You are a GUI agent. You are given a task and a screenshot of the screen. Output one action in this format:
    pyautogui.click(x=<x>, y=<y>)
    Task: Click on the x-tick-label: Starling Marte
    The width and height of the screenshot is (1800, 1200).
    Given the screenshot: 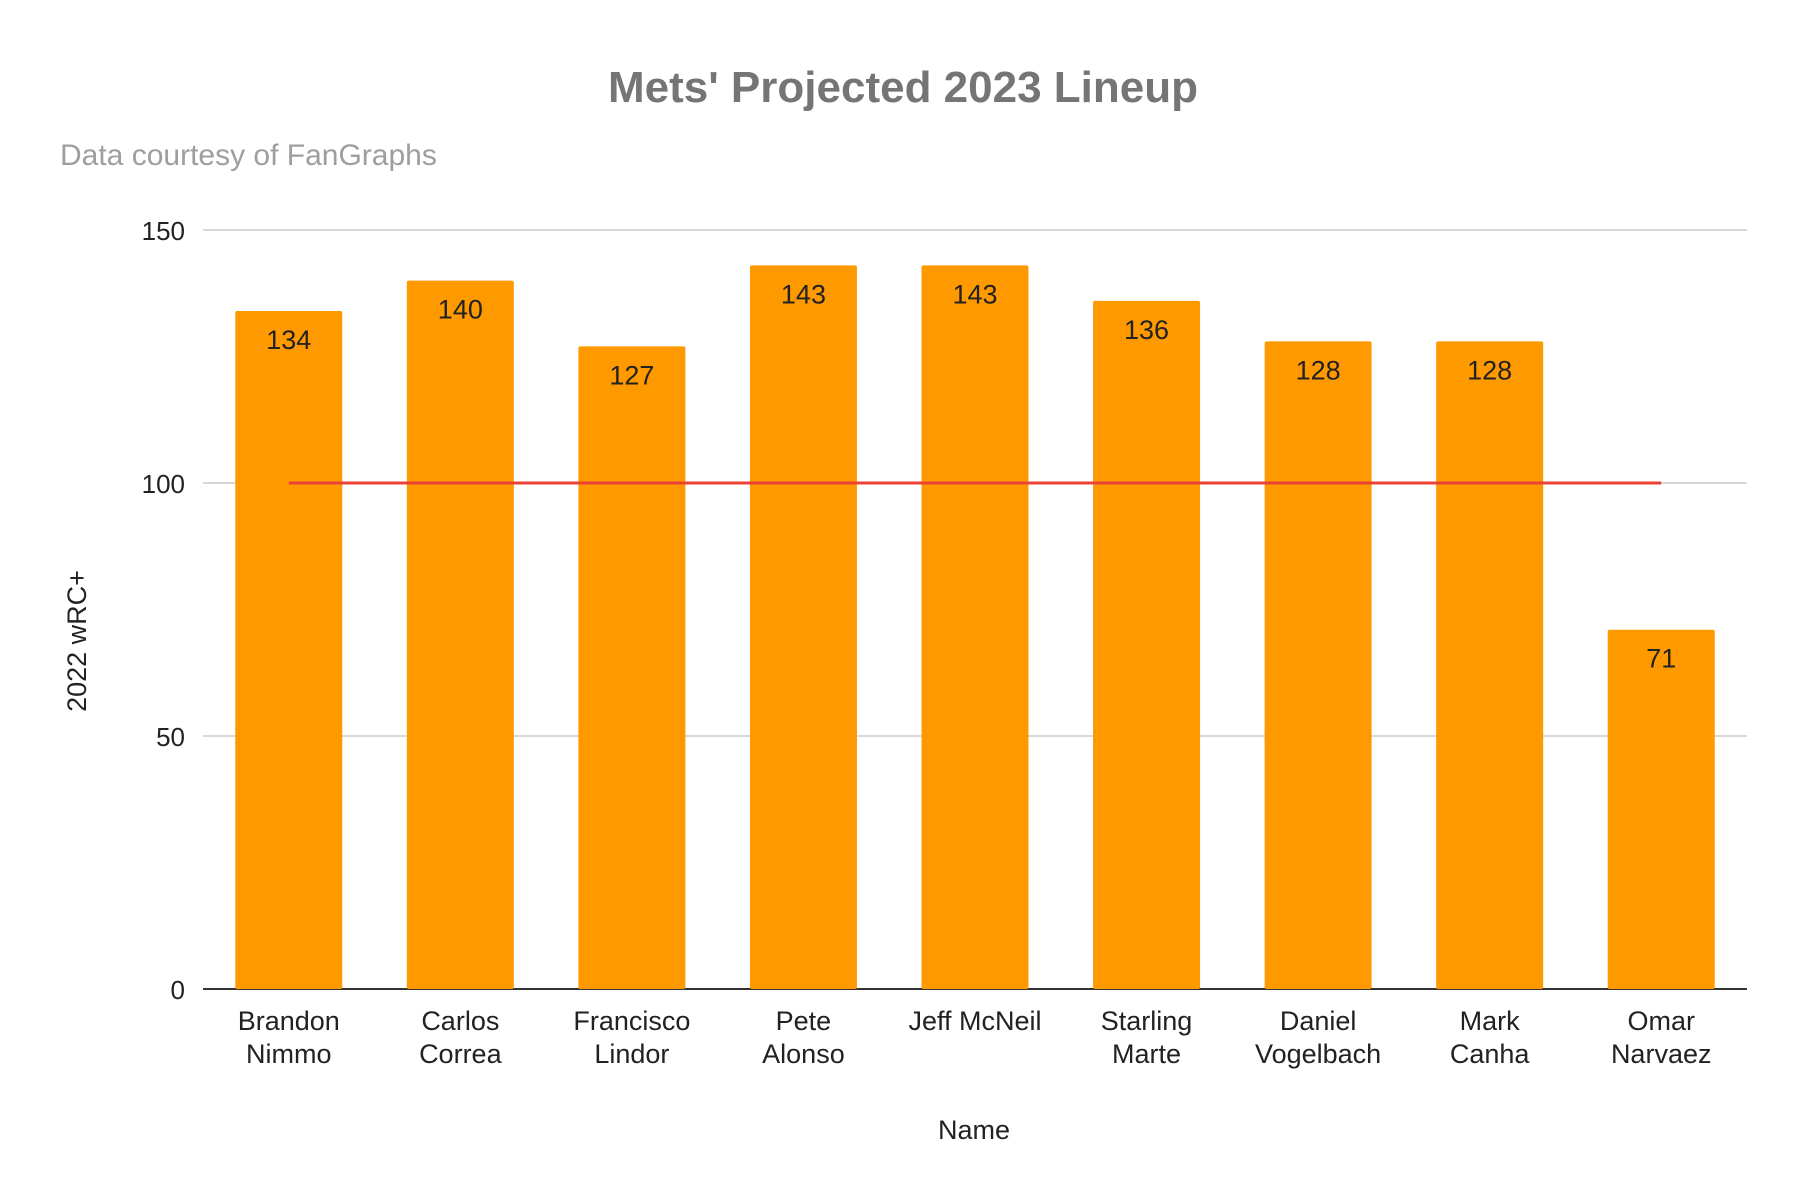 What is the action you would take?
    pyautogui.click(x=1147, y=1037)
    